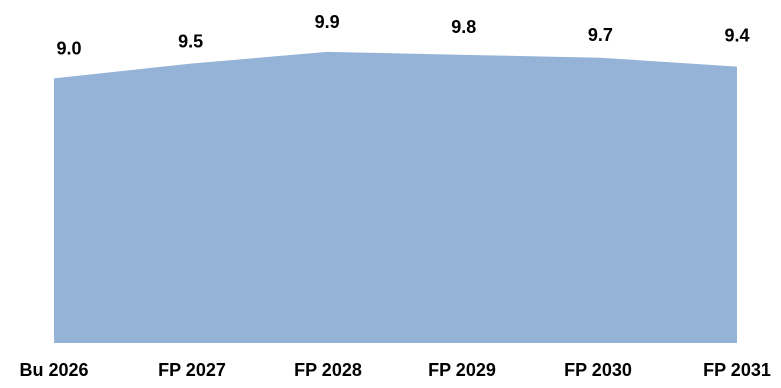  What do you see at coordinates (736, 36) in the screenshot?
I see `data-label: 9.4` at bounding box center [736, 36].